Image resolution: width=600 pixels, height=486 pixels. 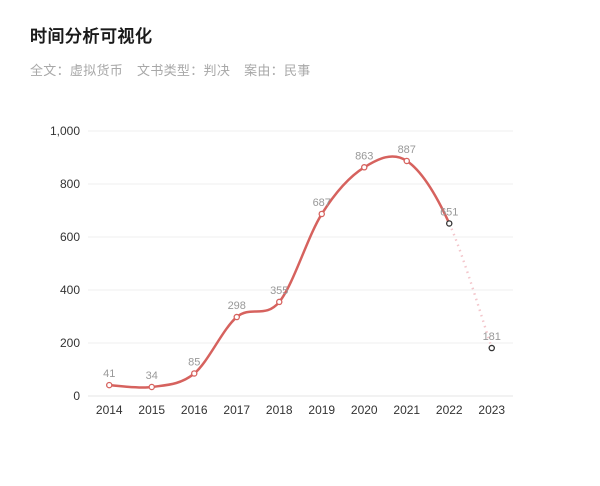 What do you see at coordinates (297, 70) in the screenshot?
I see `filter-cause-value: 民事` at bounding box center [297, 70].